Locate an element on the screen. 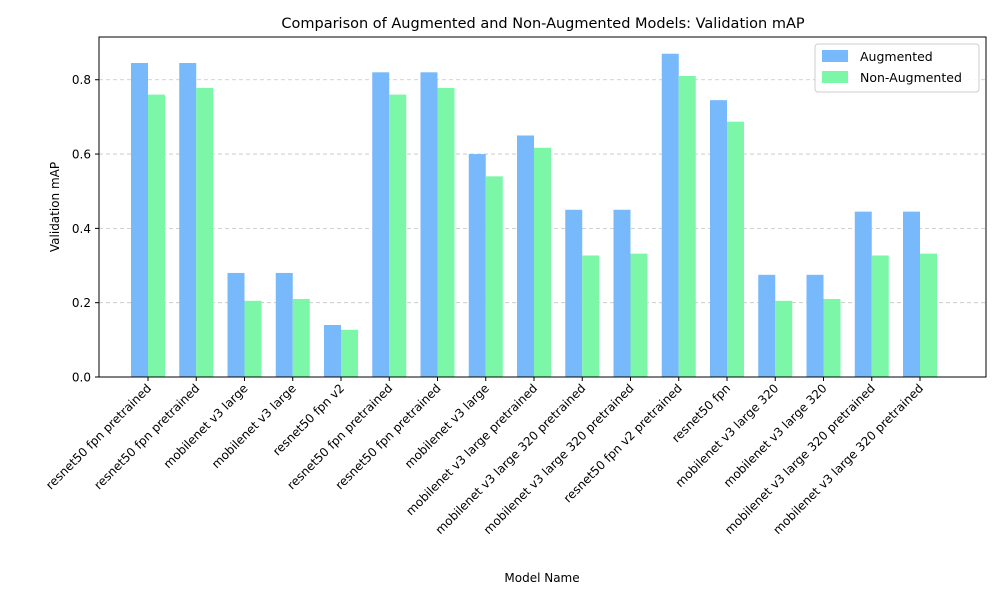 This screenshot has width=1000, height=600. y-axis: 0.0 0.2 0.4 0.6 0.8 is located at coordinates (85, 229).